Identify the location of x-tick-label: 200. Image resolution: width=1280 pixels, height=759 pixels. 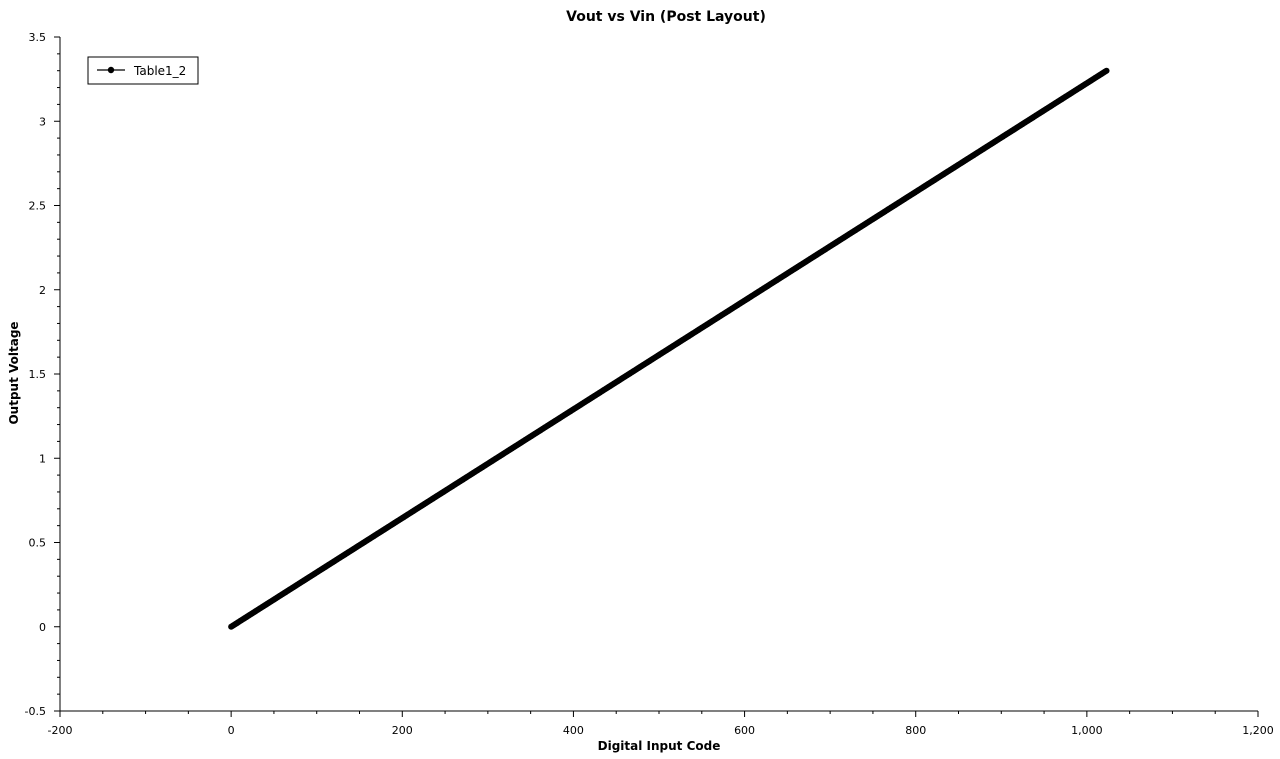
(402, 730).